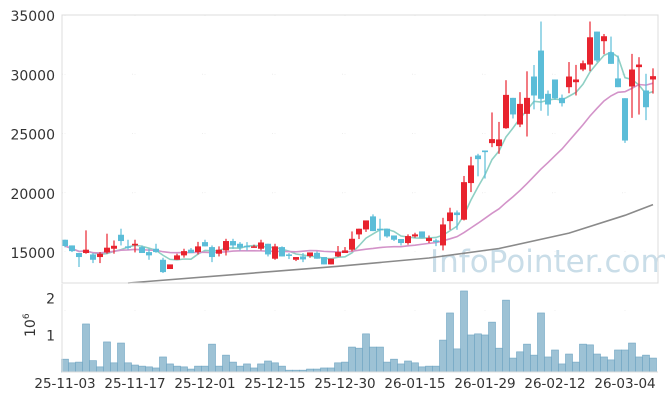 This screenshot has width=665, height=405. Describe the element at coordinates (32, 254) in the screenshot. I see `price-tick-label: 15000` at that location.